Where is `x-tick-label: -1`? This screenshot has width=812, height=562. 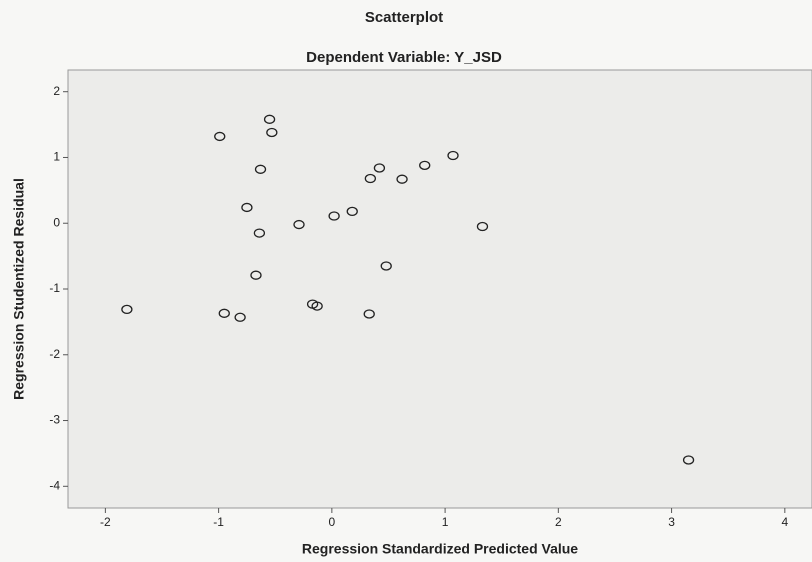
x-tick-label: -1 is located at coordinates (218, 522).